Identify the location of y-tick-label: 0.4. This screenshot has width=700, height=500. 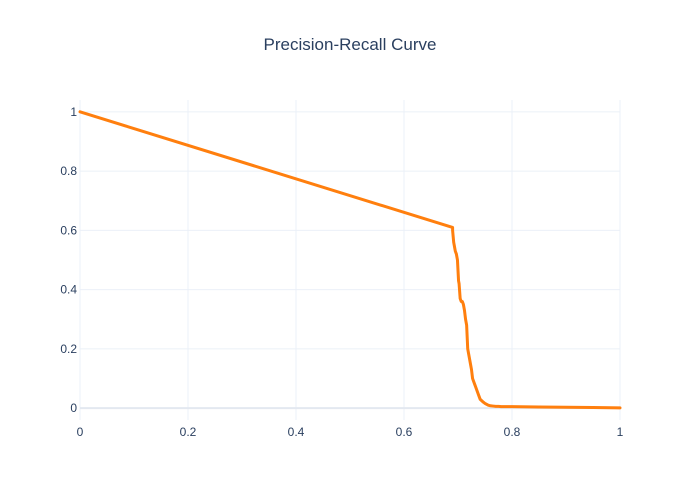
(68, 290).